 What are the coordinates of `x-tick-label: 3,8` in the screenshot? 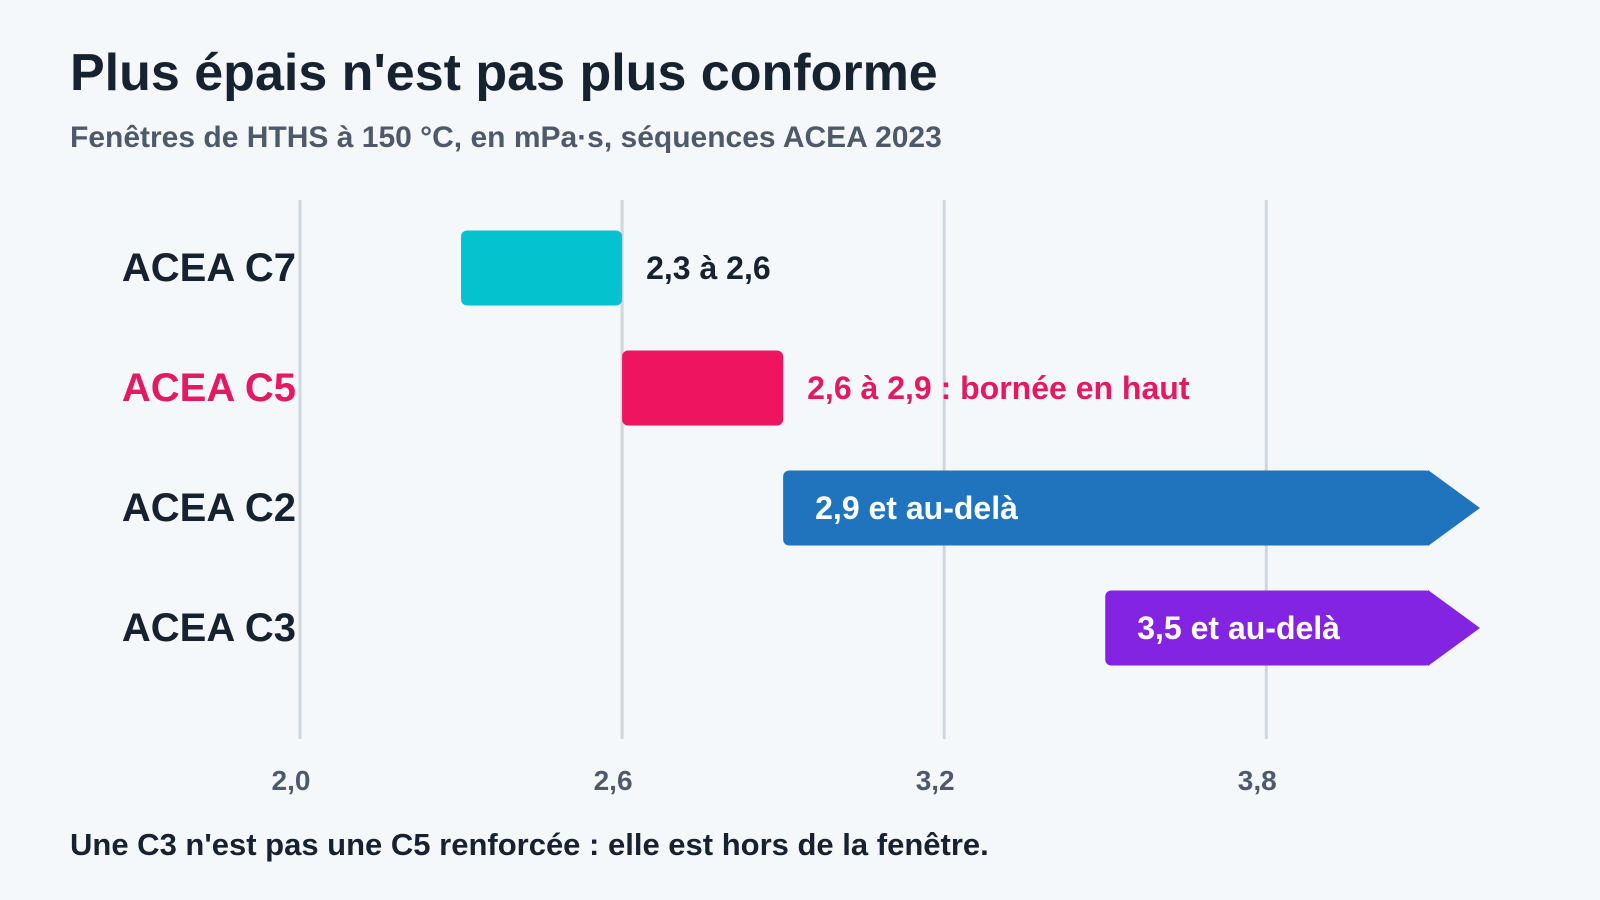 It's located at (1257, 780).